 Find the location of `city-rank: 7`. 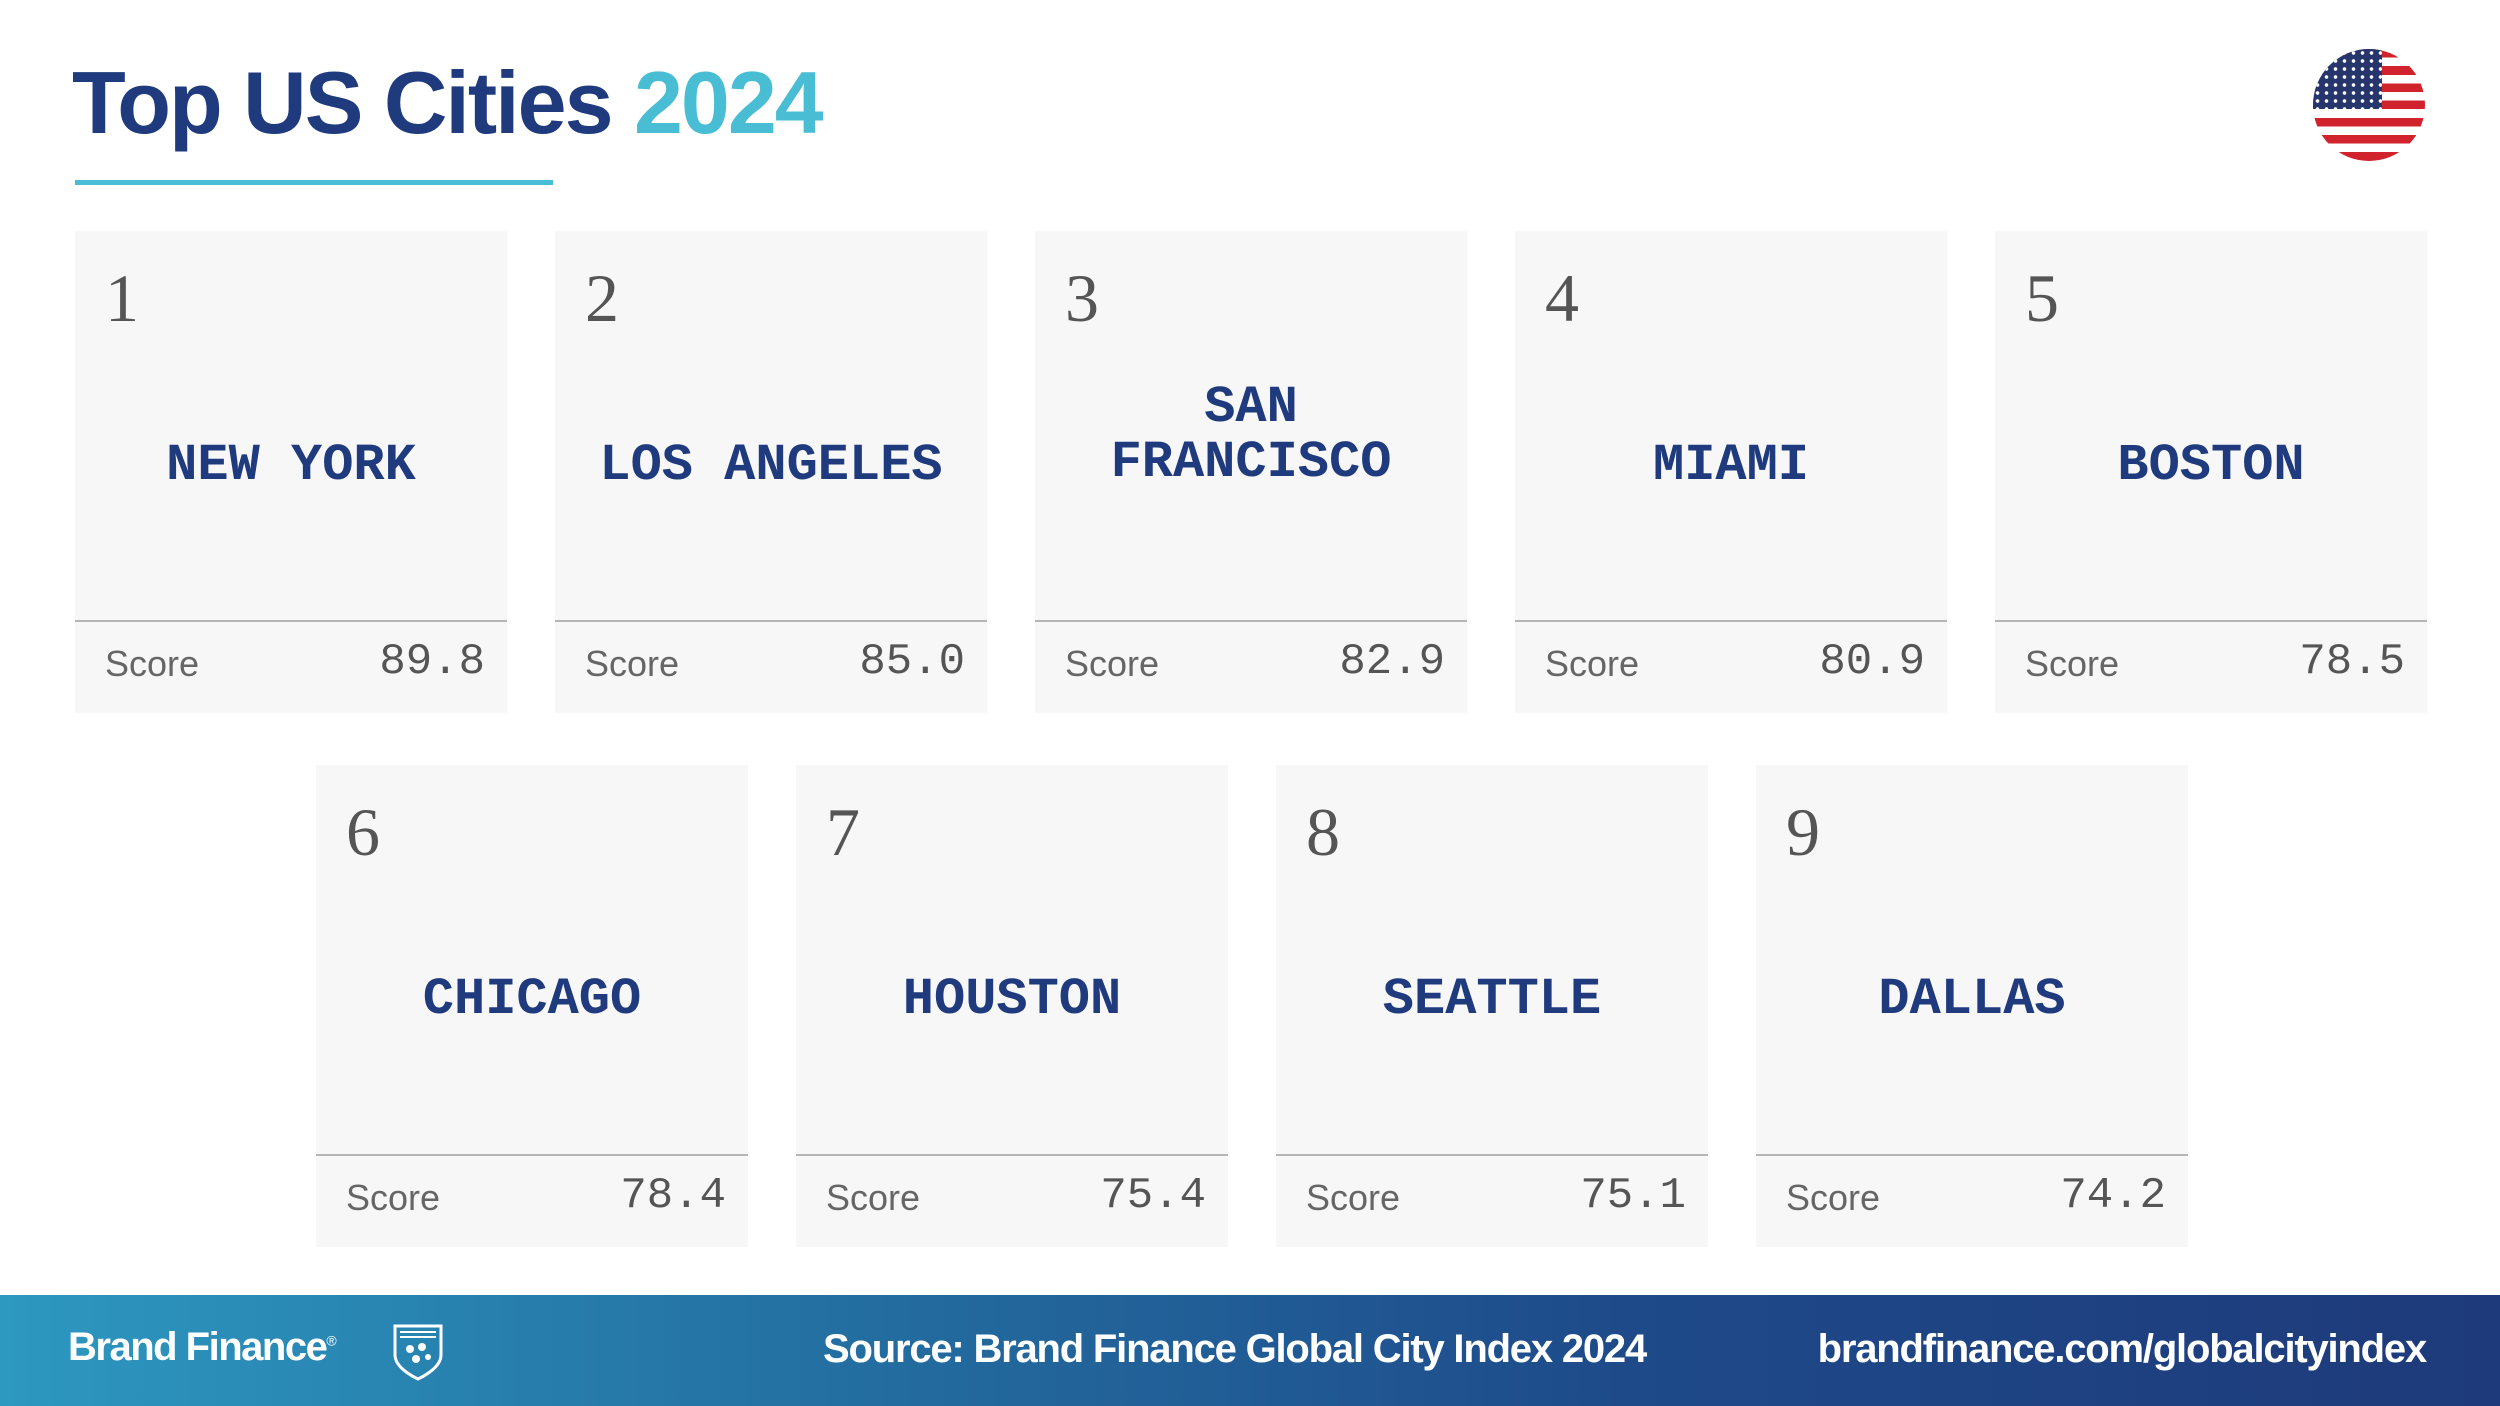

city-rank: 7 is located at coordinates (843, 832).